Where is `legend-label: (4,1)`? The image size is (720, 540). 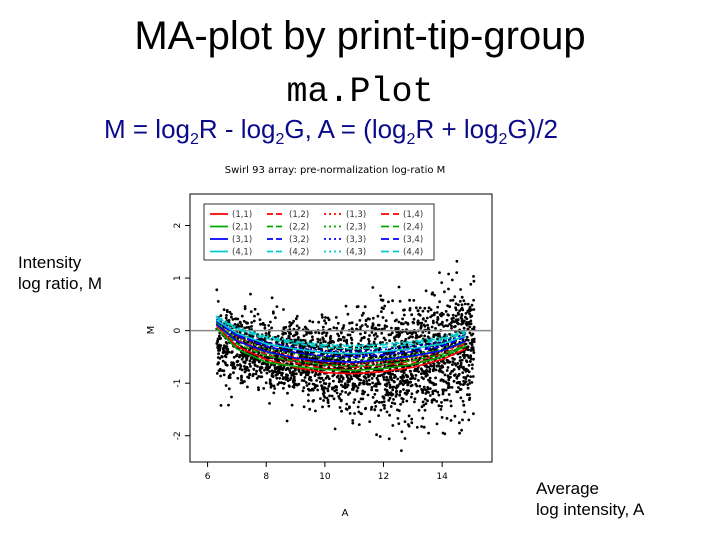
legend-label: (4,1) is located at coordinates (242, 253).